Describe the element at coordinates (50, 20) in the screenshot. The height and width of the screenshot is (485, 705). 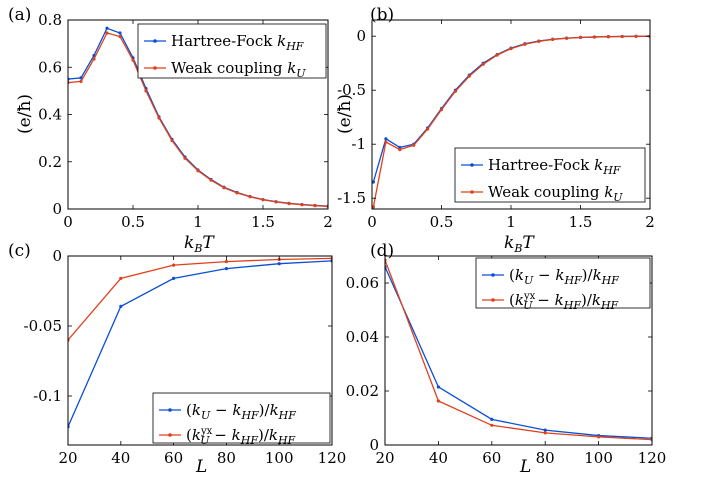
I see `y-tick-label: 0.8` at that location.